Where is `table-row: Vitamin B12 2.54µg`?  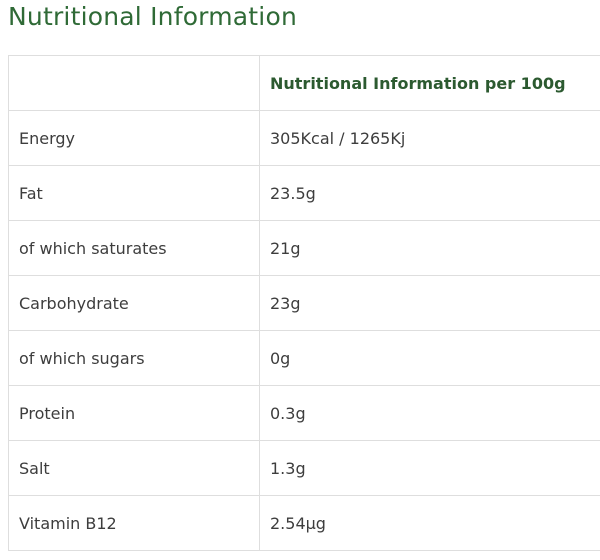 table-row: Vitamin B12 2.54µg is located at coordinates (304, 523).